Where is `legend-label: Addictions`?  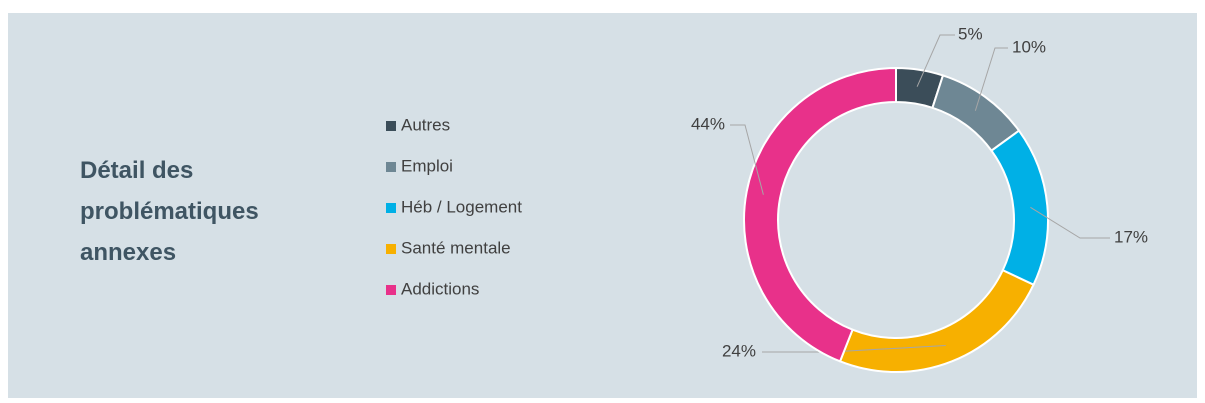
legend-label: Addictions is located at coordinates (440, 288).